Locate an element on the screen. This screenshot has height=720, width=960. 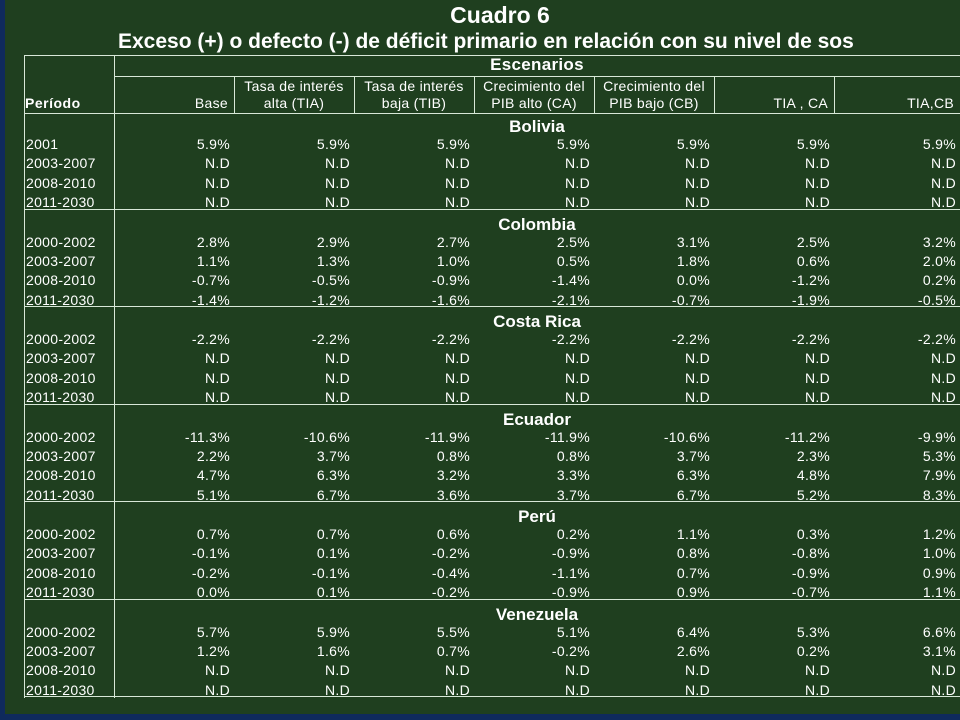
column-header-line2: PIB bajo (CB) is located at coordinates (654, 103).